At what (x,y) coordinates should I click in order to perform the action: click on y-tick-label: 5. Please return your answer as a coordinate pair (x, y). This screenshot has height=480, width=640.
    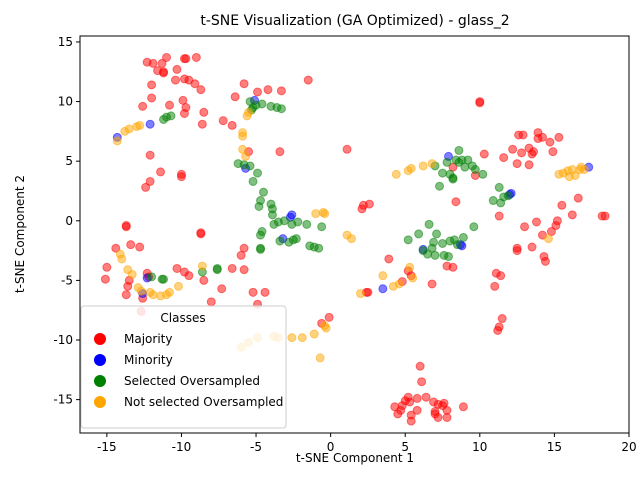
    Looking at the image, I should click on (69, 161).